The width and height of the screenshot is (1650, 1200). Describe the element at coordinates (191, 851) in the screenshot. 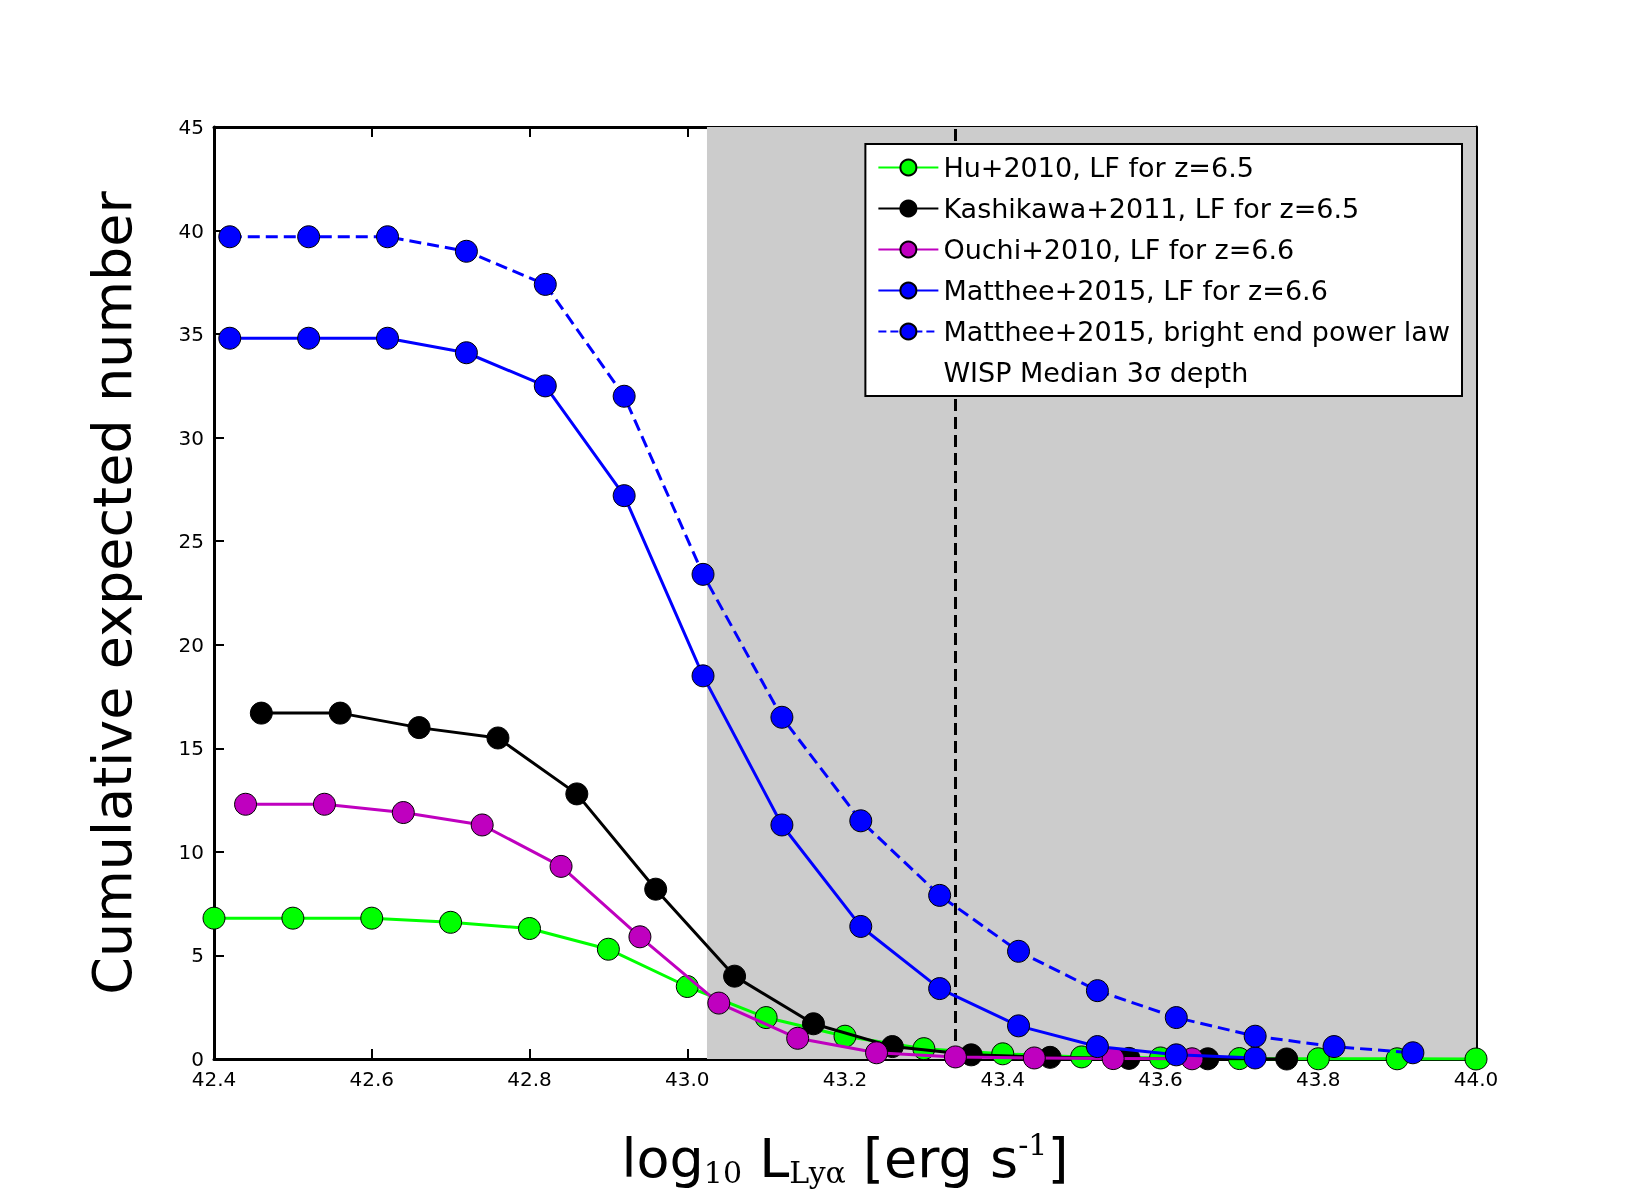

I see `y-tick-label: 10` at that location.